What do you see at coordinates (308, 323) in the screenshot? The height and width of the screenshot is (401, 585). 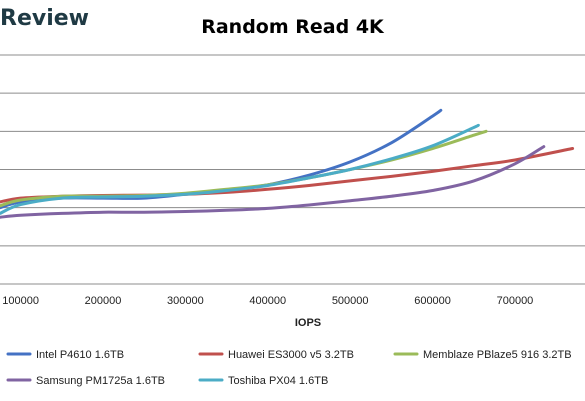 I see `x-axis-label: IOPS` at bounding box center [308, 323].